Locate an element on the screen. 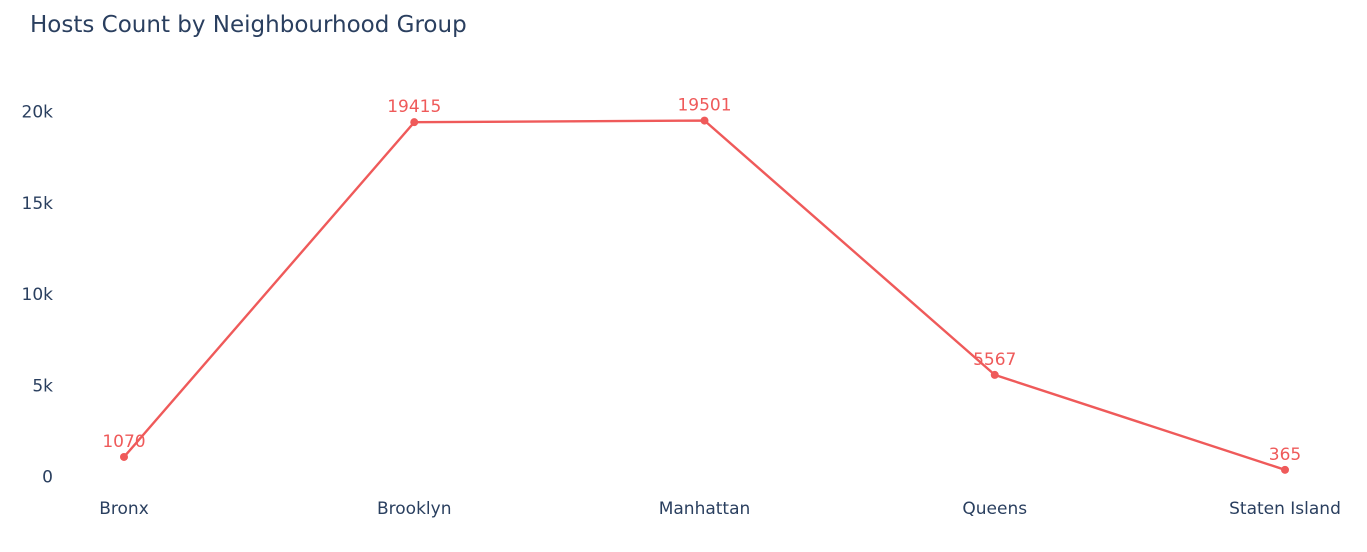 Image resolution: width=1367 pixels, height=552 pixels. y-tick-label: 20k is located at coordinates (38, 113).